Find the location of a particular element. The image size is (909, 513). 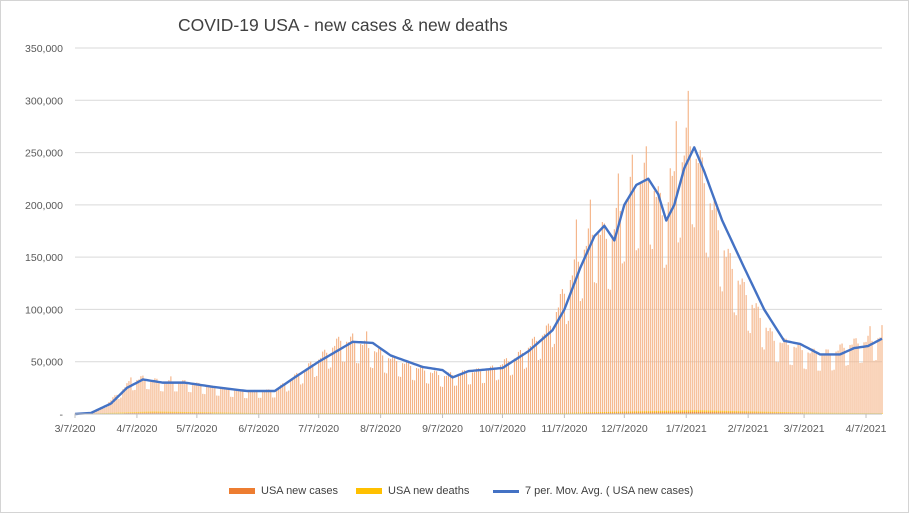

y-tick-label: 200,000 is located at coordinates (44, 206).